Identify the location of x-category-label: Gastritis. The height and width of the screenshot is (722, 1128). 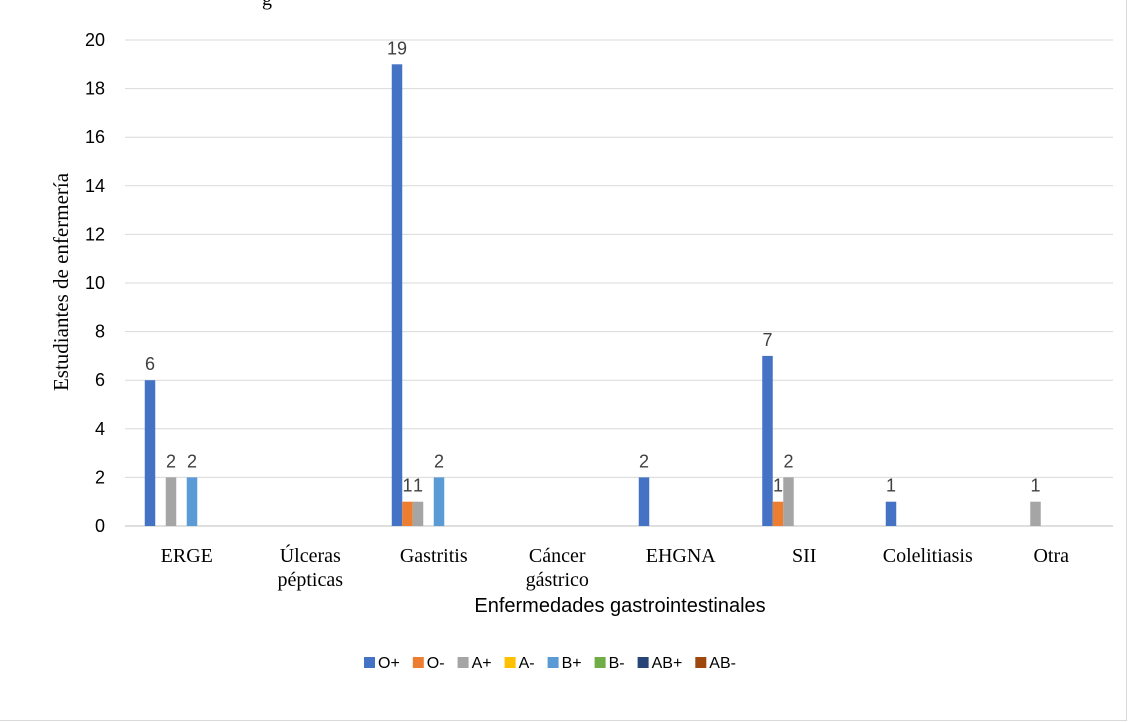
(434, 556).